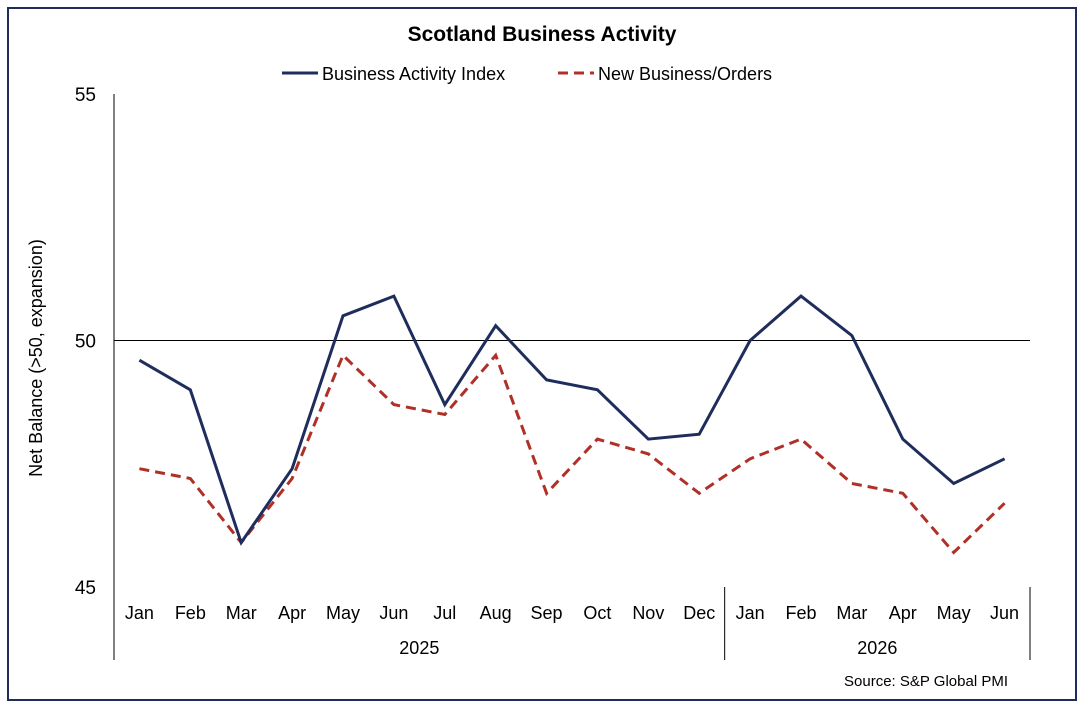 The width and height of the screenshot is (1090, 716). I want to click on x-tick-label: Jul, so click(444, 613).